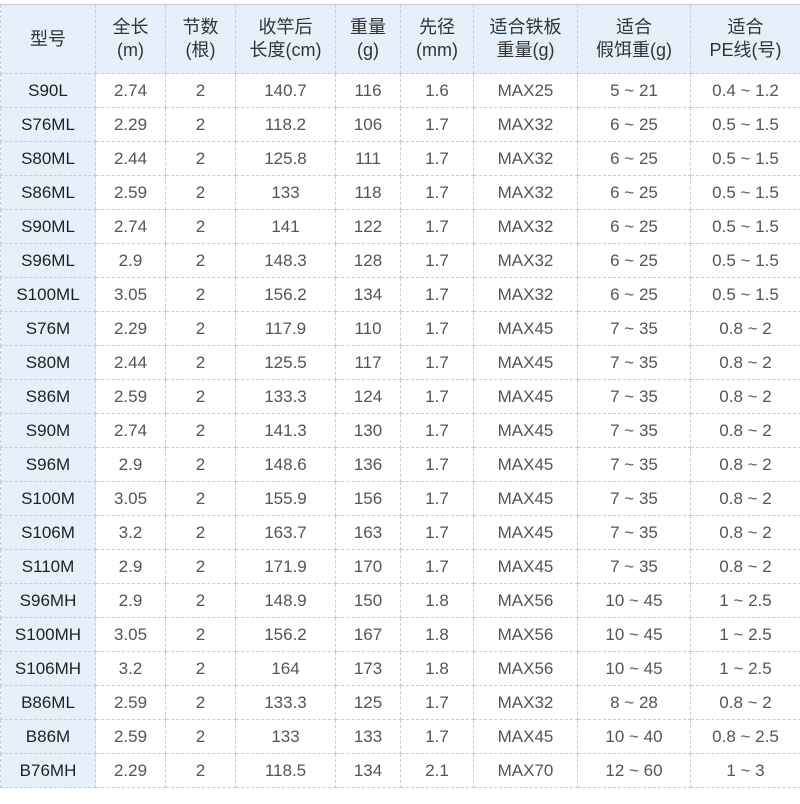  Describe the element at coordinates (48, 39) in the screenshot. I see `column-header: 型号` at that location.